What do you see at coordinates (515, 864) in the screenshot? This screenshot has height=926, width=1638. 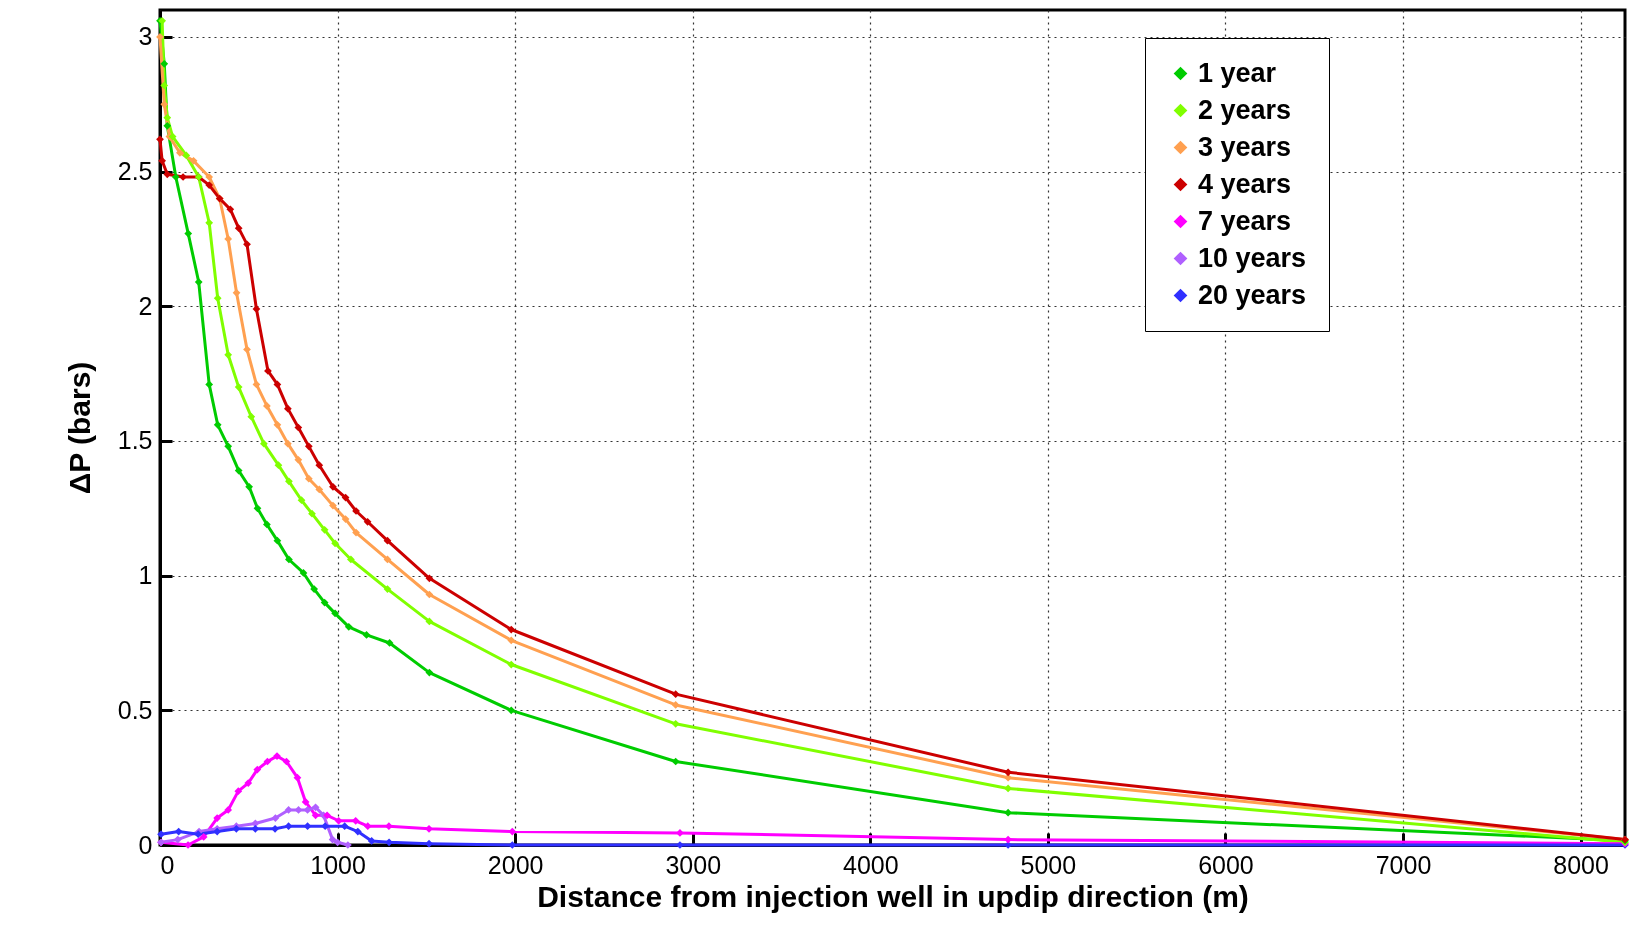 I see `x-tick-label: 2000` at bounding box center [515, 864].